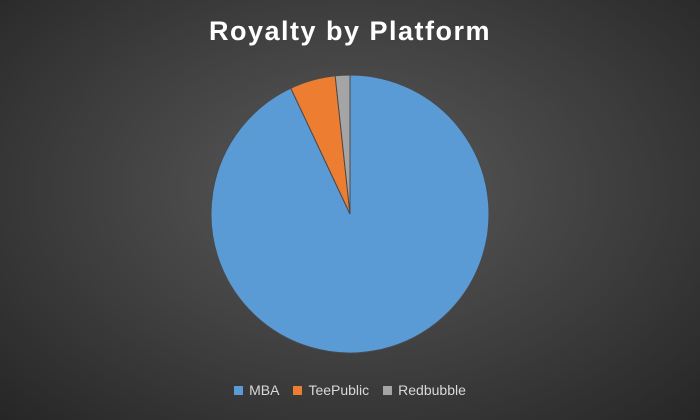 The height and width of the screenshot is (420, 700). I want to click on legend-label-teepublic: TeePublic, so click(339, 390).